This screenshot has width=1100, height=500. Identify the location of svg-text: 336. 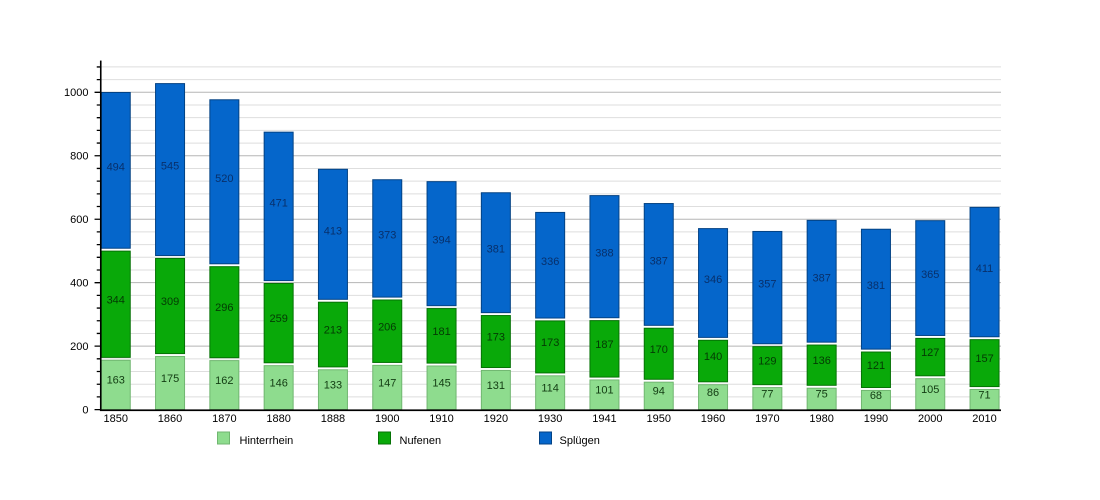
(550, 262).